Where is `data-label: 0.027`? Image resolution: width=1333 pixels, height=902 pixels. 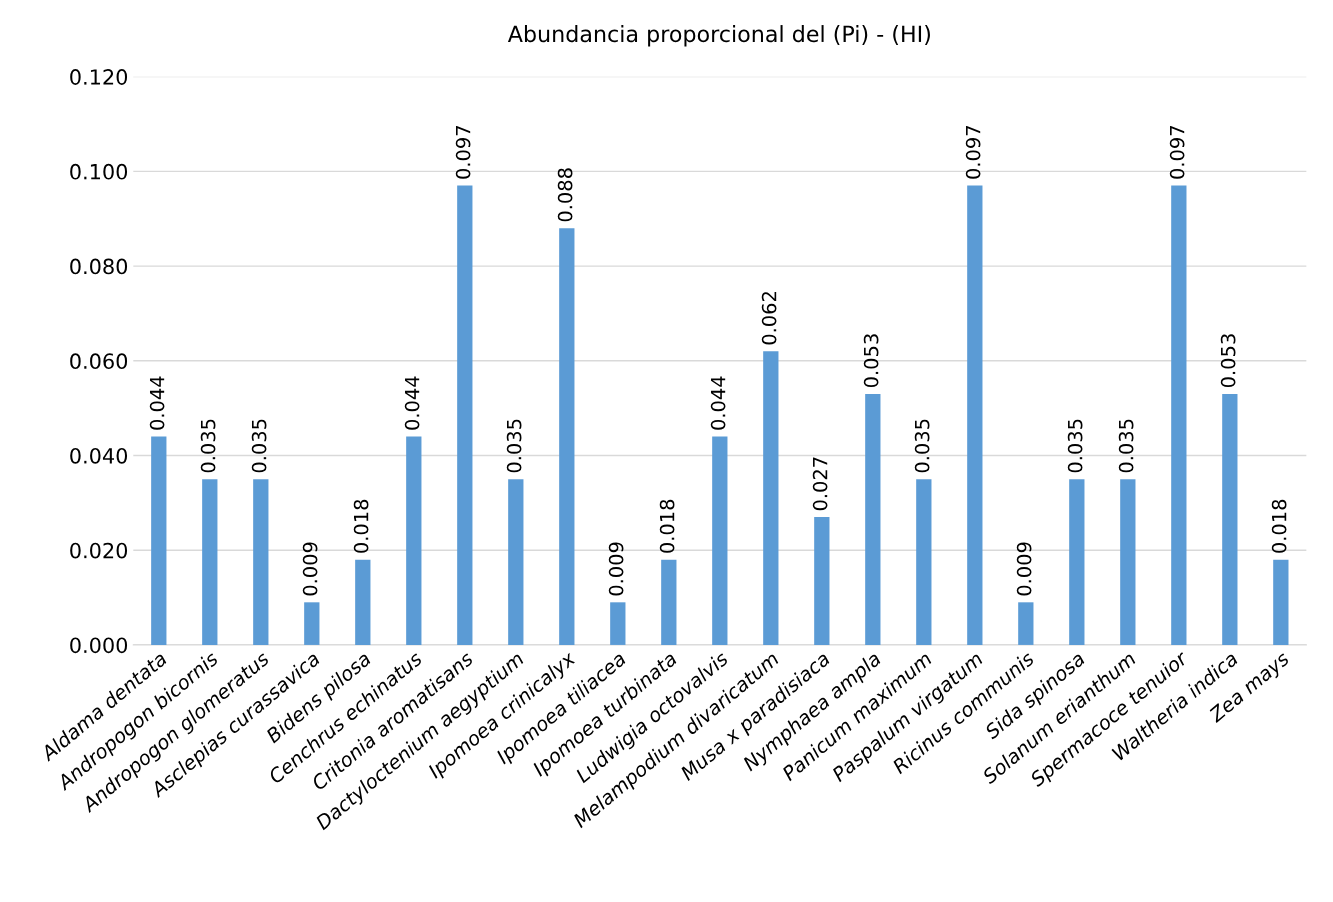 data-label: 0.027 is located at coordinates (820, 484).